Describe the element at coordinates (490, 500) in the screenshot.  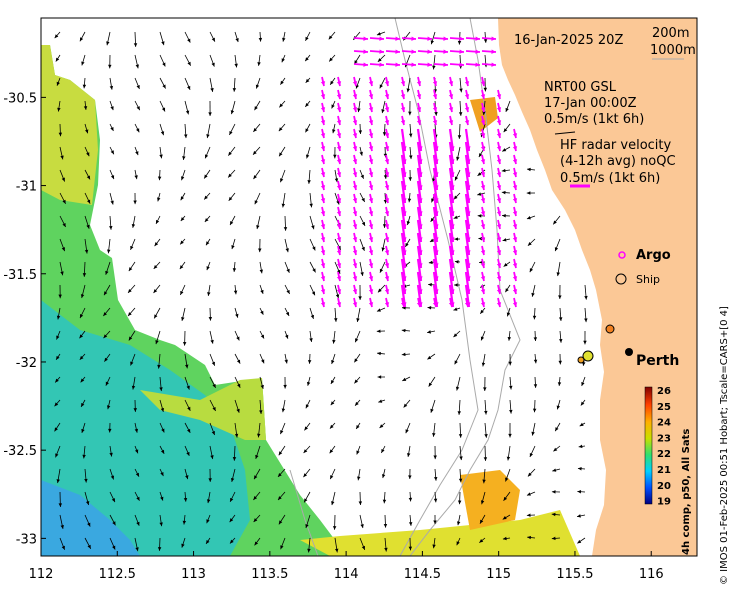
I see `sst-south-orange` at that location.